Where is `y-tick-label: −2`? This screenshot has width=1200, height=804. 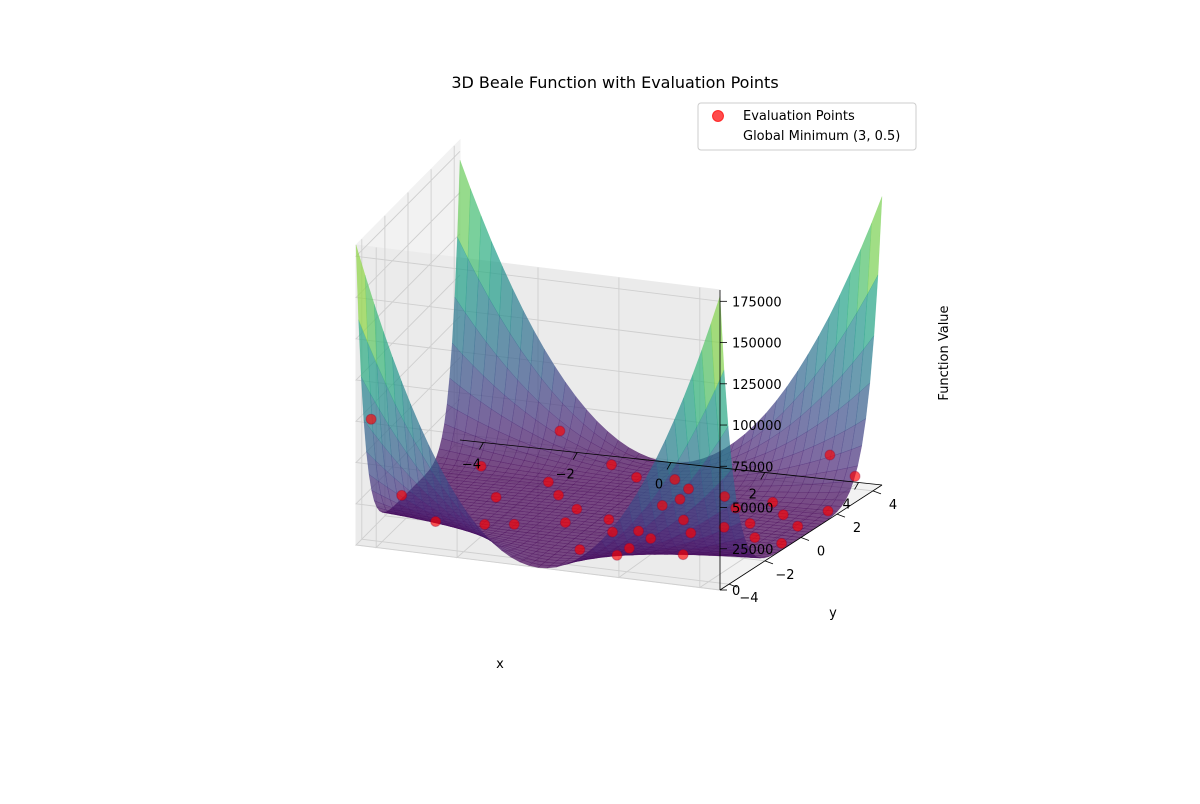
y-tick-label: −2 is located at coordinates (784, 575).